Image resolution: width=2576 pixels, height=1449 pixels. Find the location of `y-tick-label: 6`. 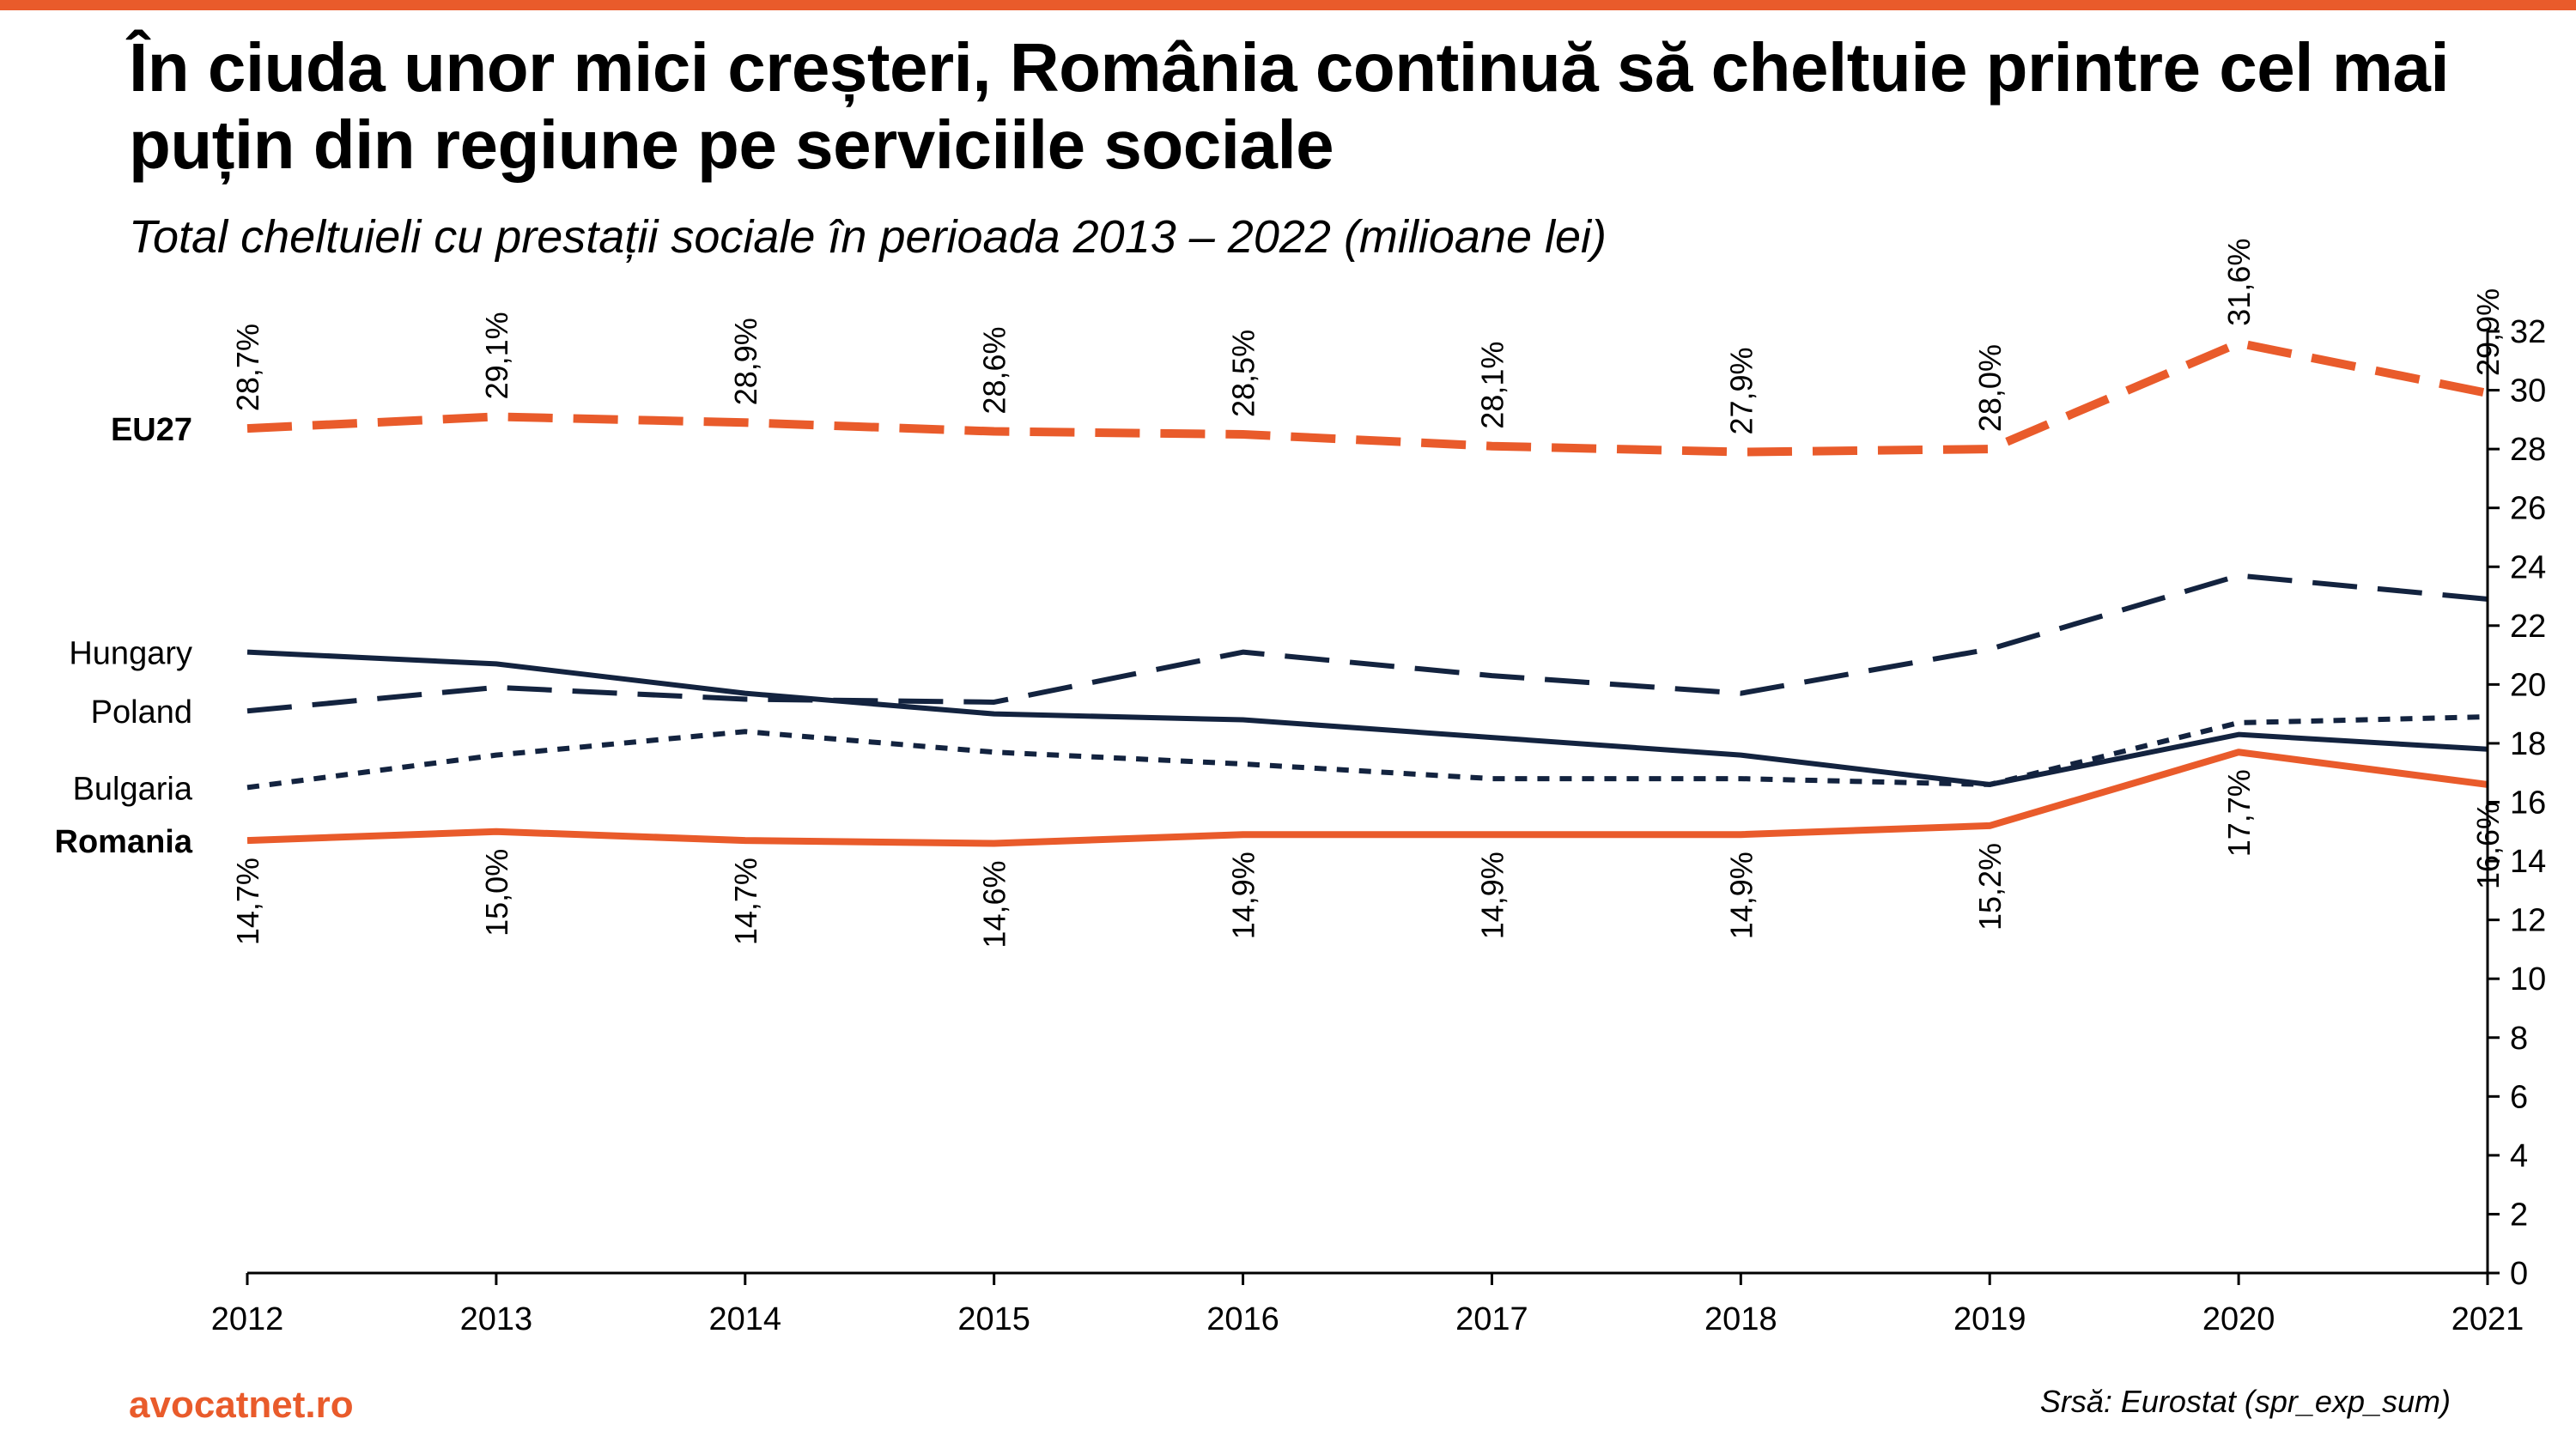

y-tick-label: 6 is located at coordinates (2519, 1097).